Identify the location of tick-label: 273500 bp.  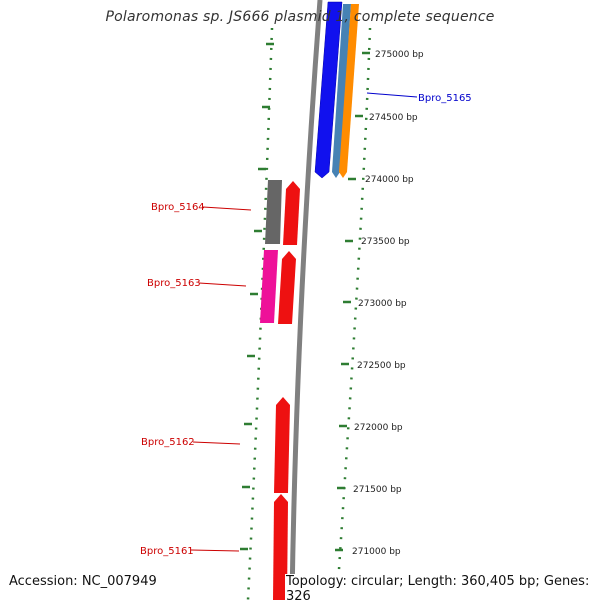
(385, 242).